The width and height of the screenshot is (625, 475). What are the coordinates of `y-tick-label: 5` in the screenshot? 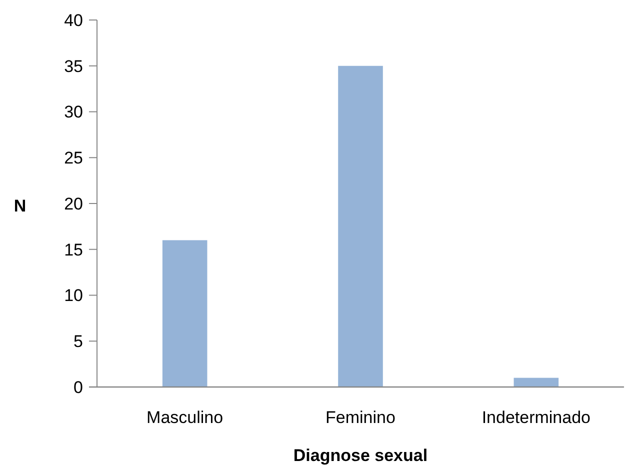 It's located at (78, 342).